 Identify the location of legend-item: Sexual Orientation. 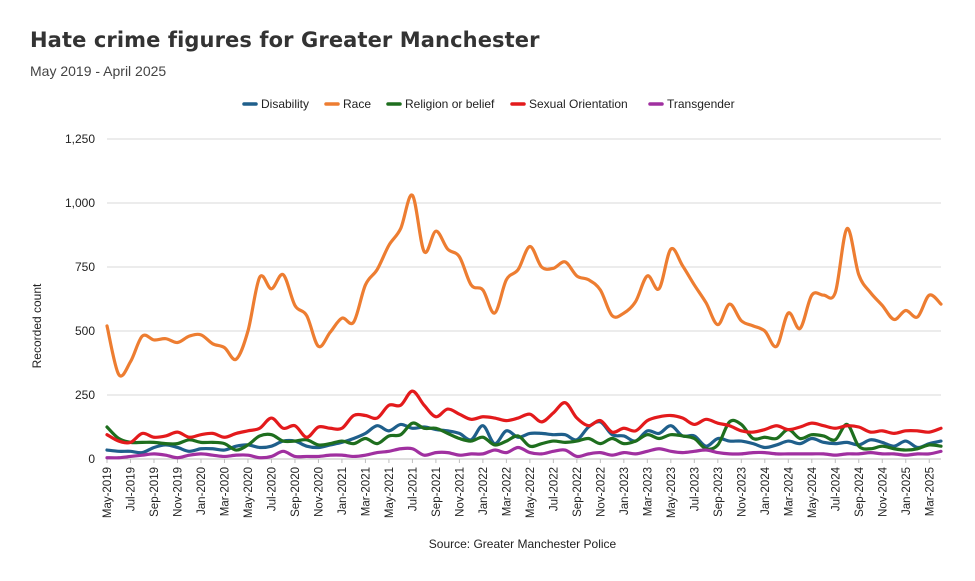
(569, 104).